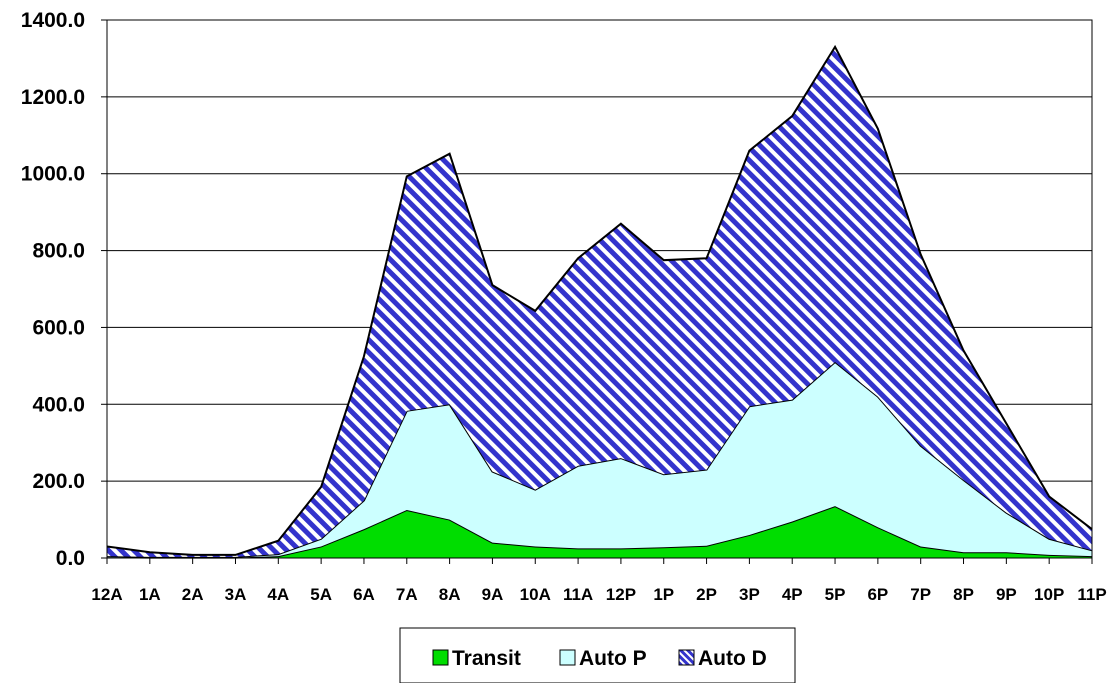  What do you see at coordinates (278, 594) in the screenshot?
I see `x-tick-label: 4A` at bounding box center [278, 594].